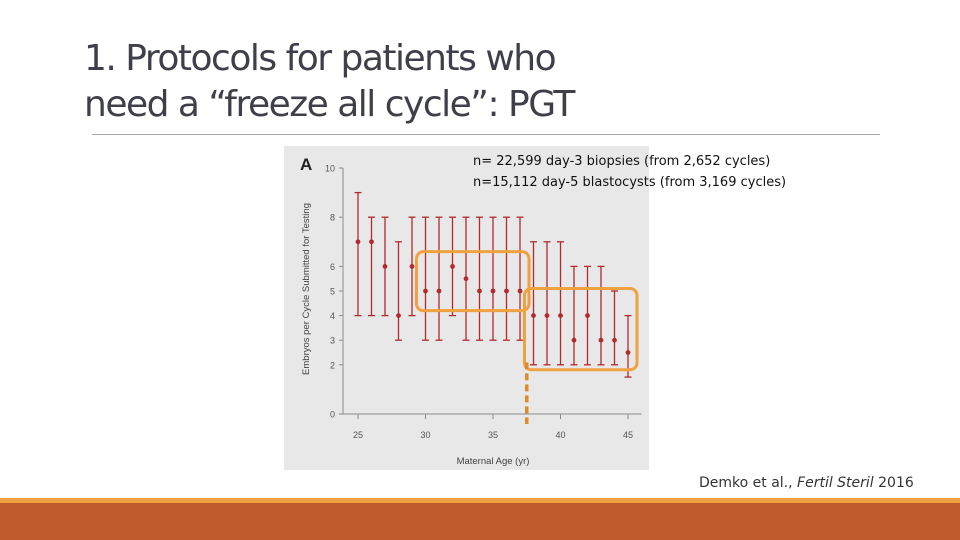 This screenshot has height=540, width=960. I want to click on y-tick-label: 4, so click(332, 316).